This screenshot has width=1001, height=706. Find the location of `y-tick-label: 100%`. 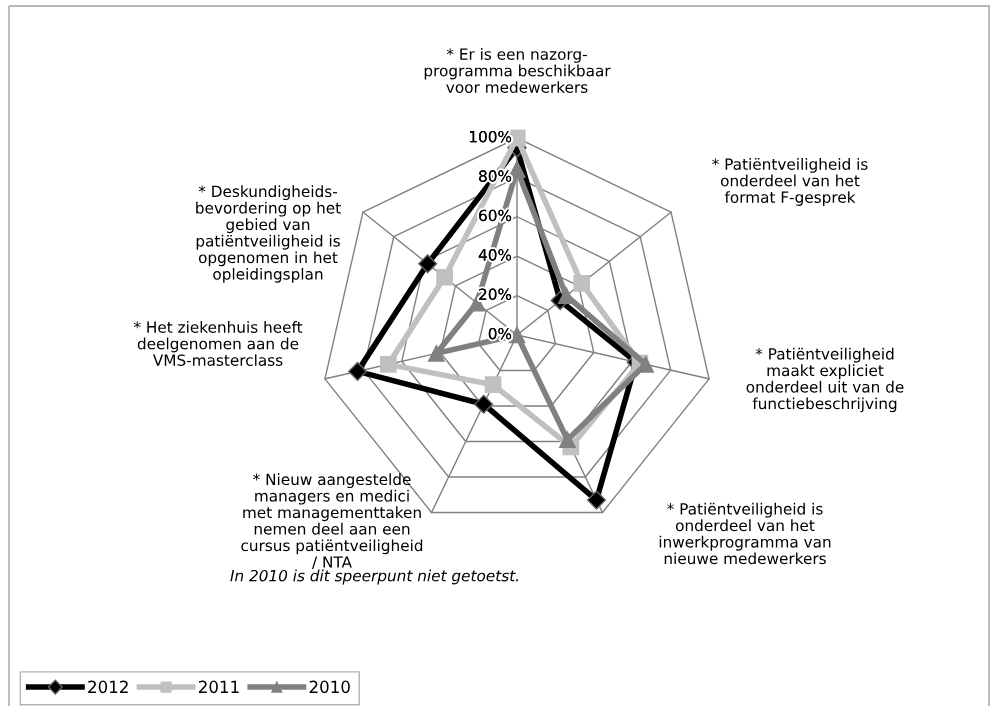

y-tick-label: 100% is located at coordinates (491, 136).